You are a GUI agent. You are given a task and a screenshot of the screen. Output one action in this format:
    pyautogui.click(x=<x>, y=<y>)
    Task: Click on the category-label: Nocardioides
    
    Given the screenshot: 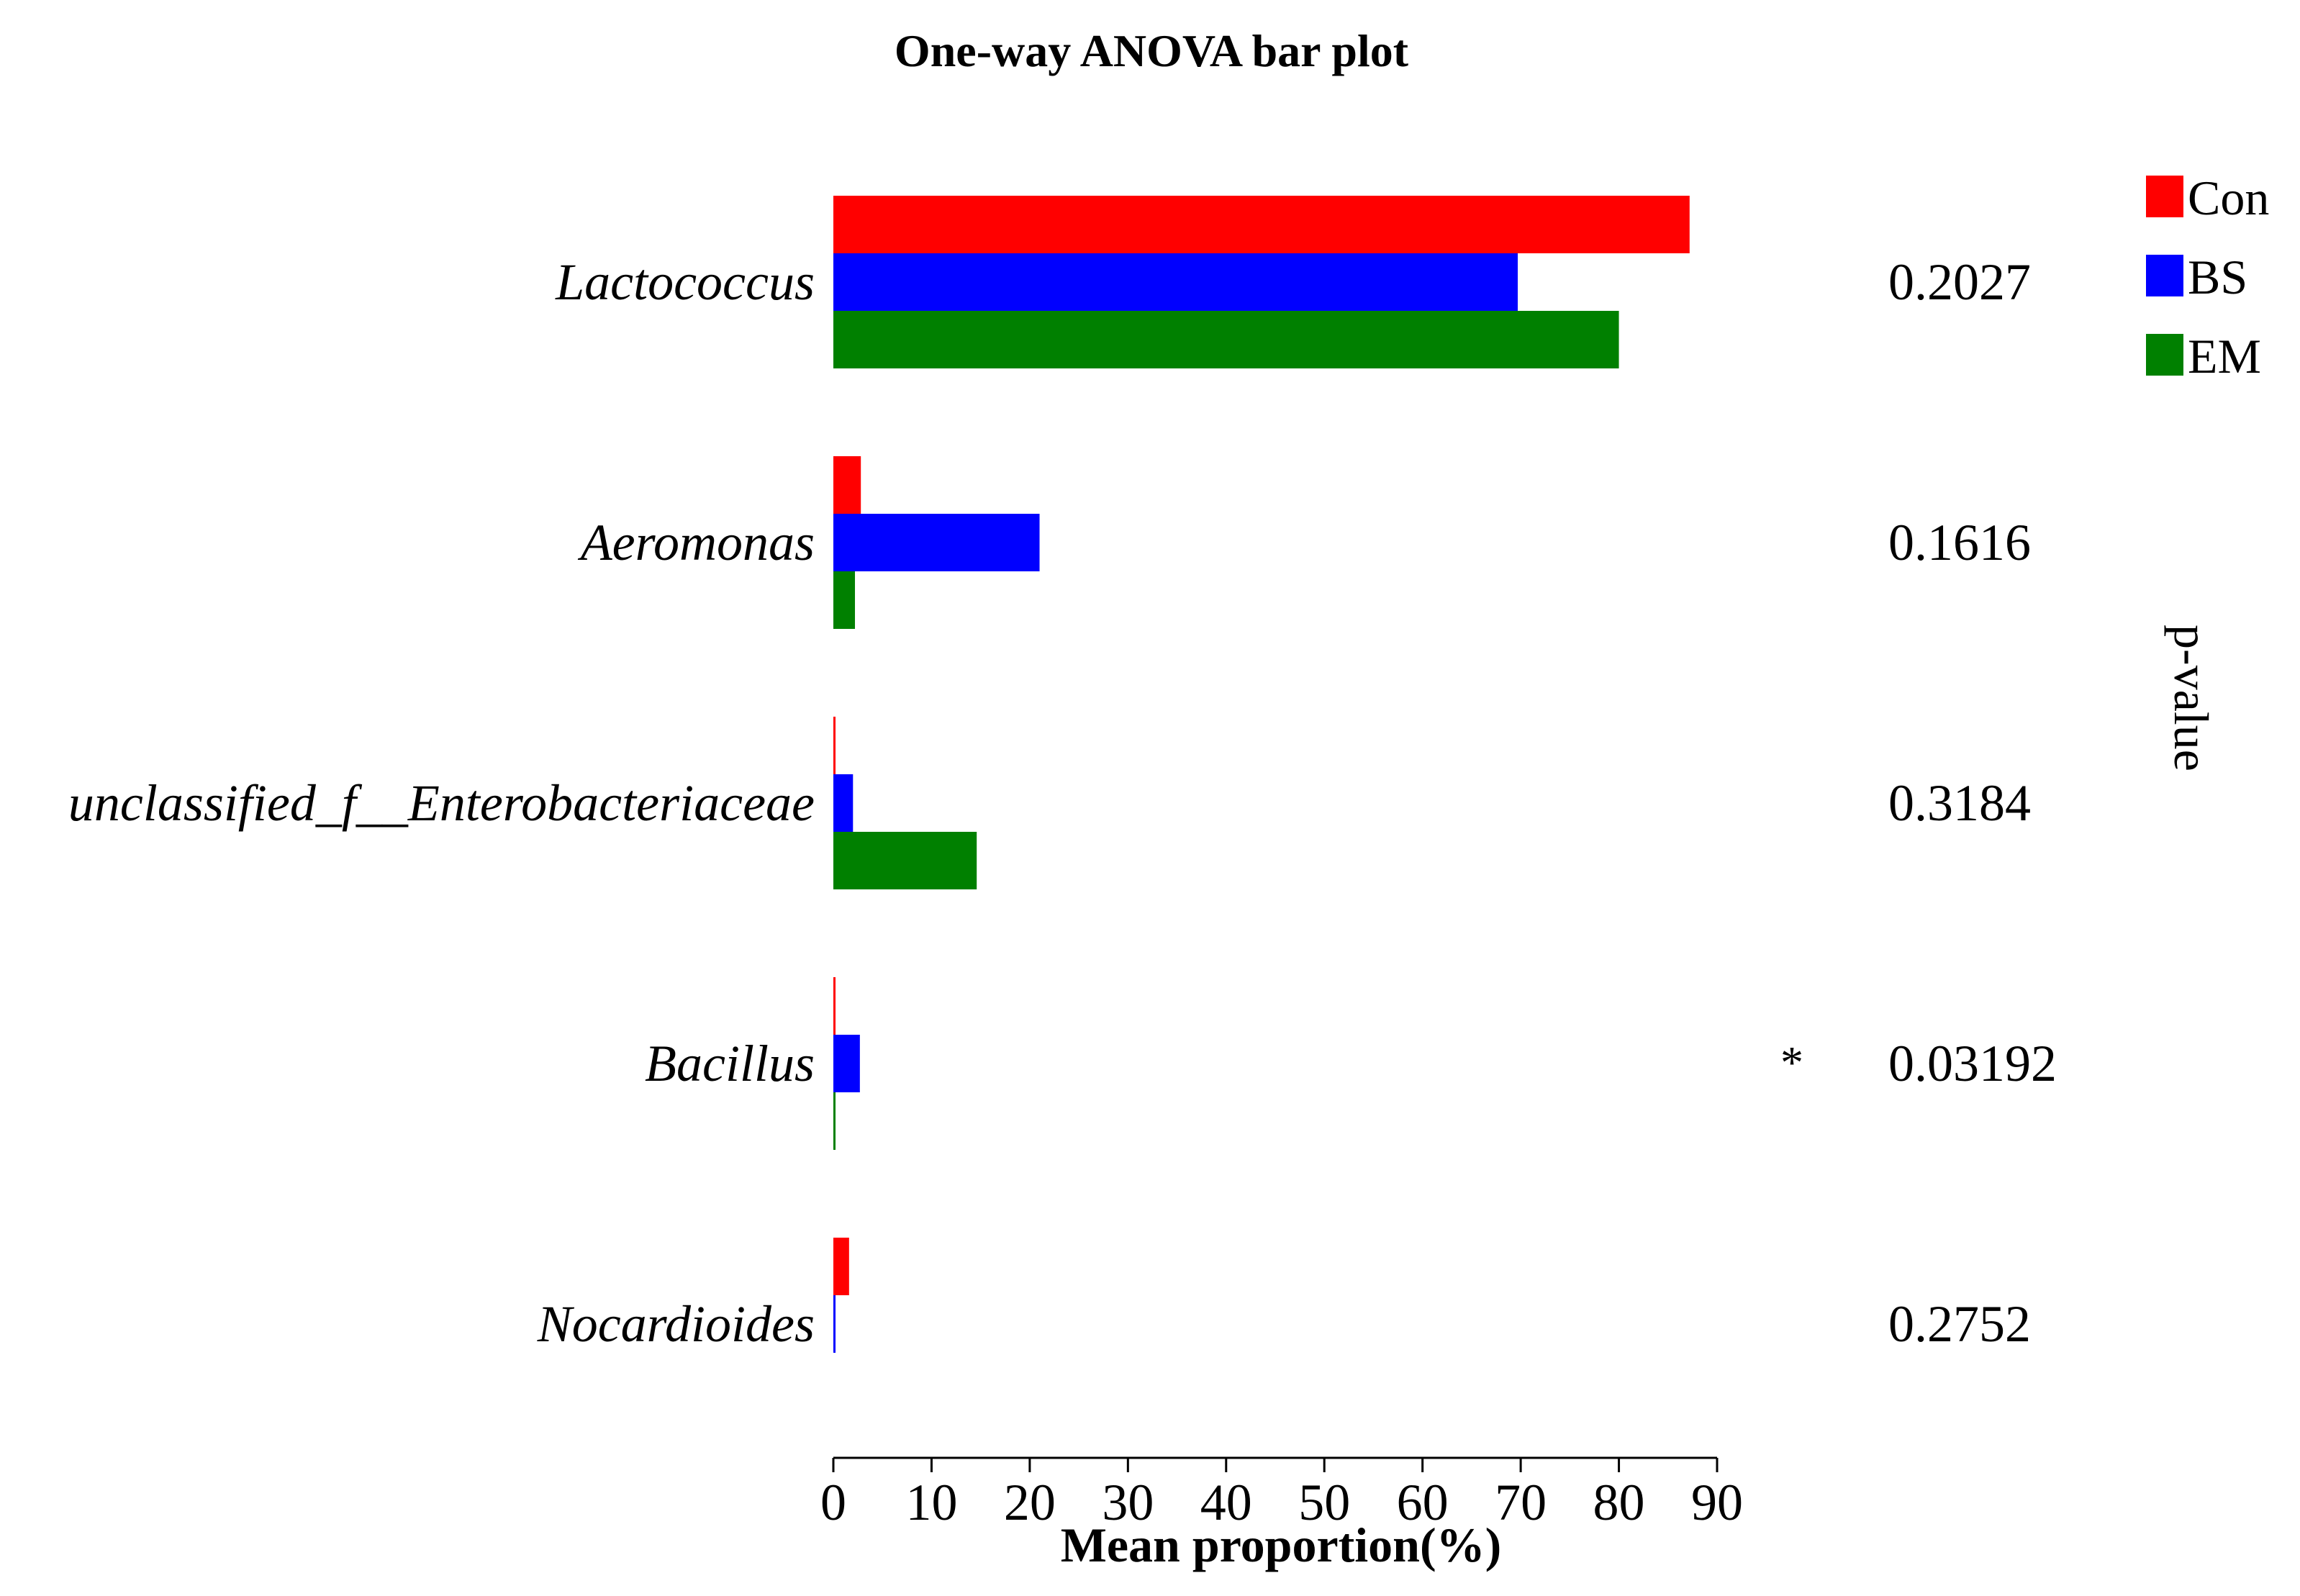 What is the action you would take?
    pyautogui.click(x=676, y=1324)
    